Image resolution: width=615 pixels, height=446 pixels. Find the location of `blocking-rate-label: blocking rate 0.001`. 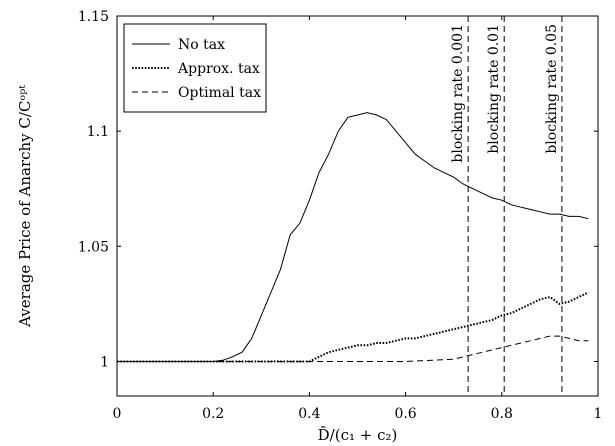

blocking-rate-label: blocking rate 0.001 is located at coordinates (458, 93).